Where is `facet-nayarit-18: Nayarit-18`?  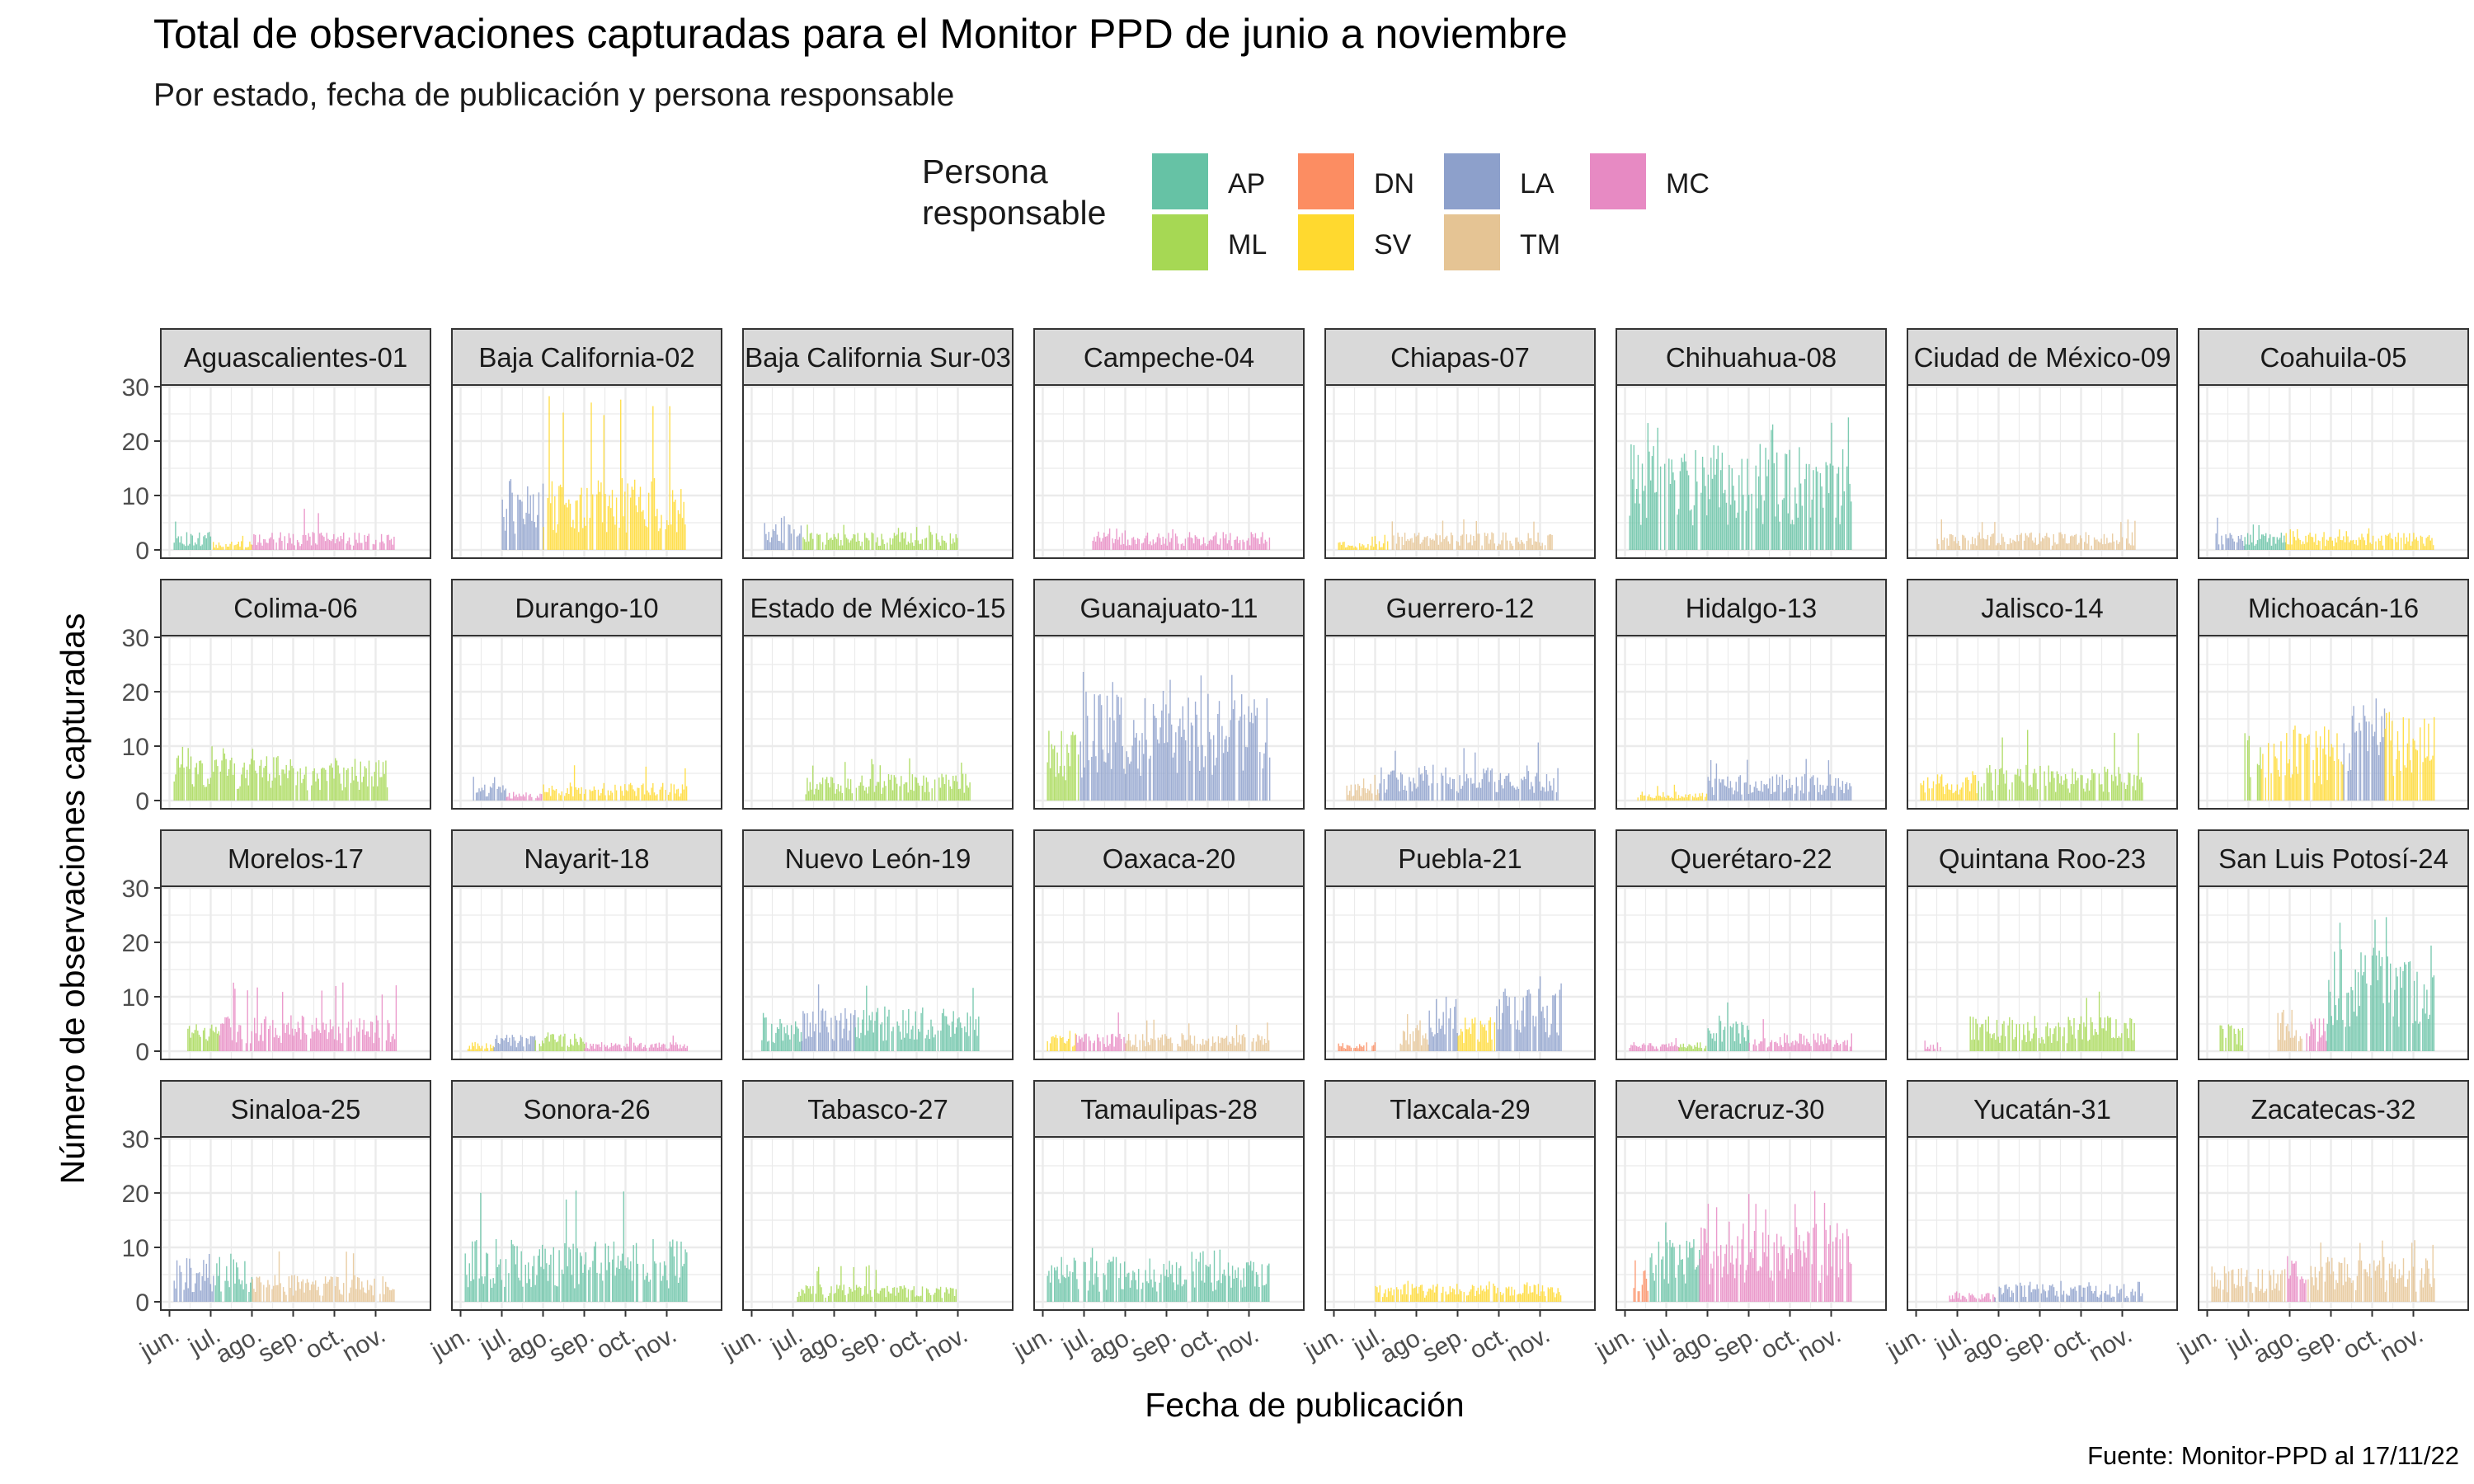 facet-nayarit-18: Nayarit-18 is located at coordinates (586, 945).